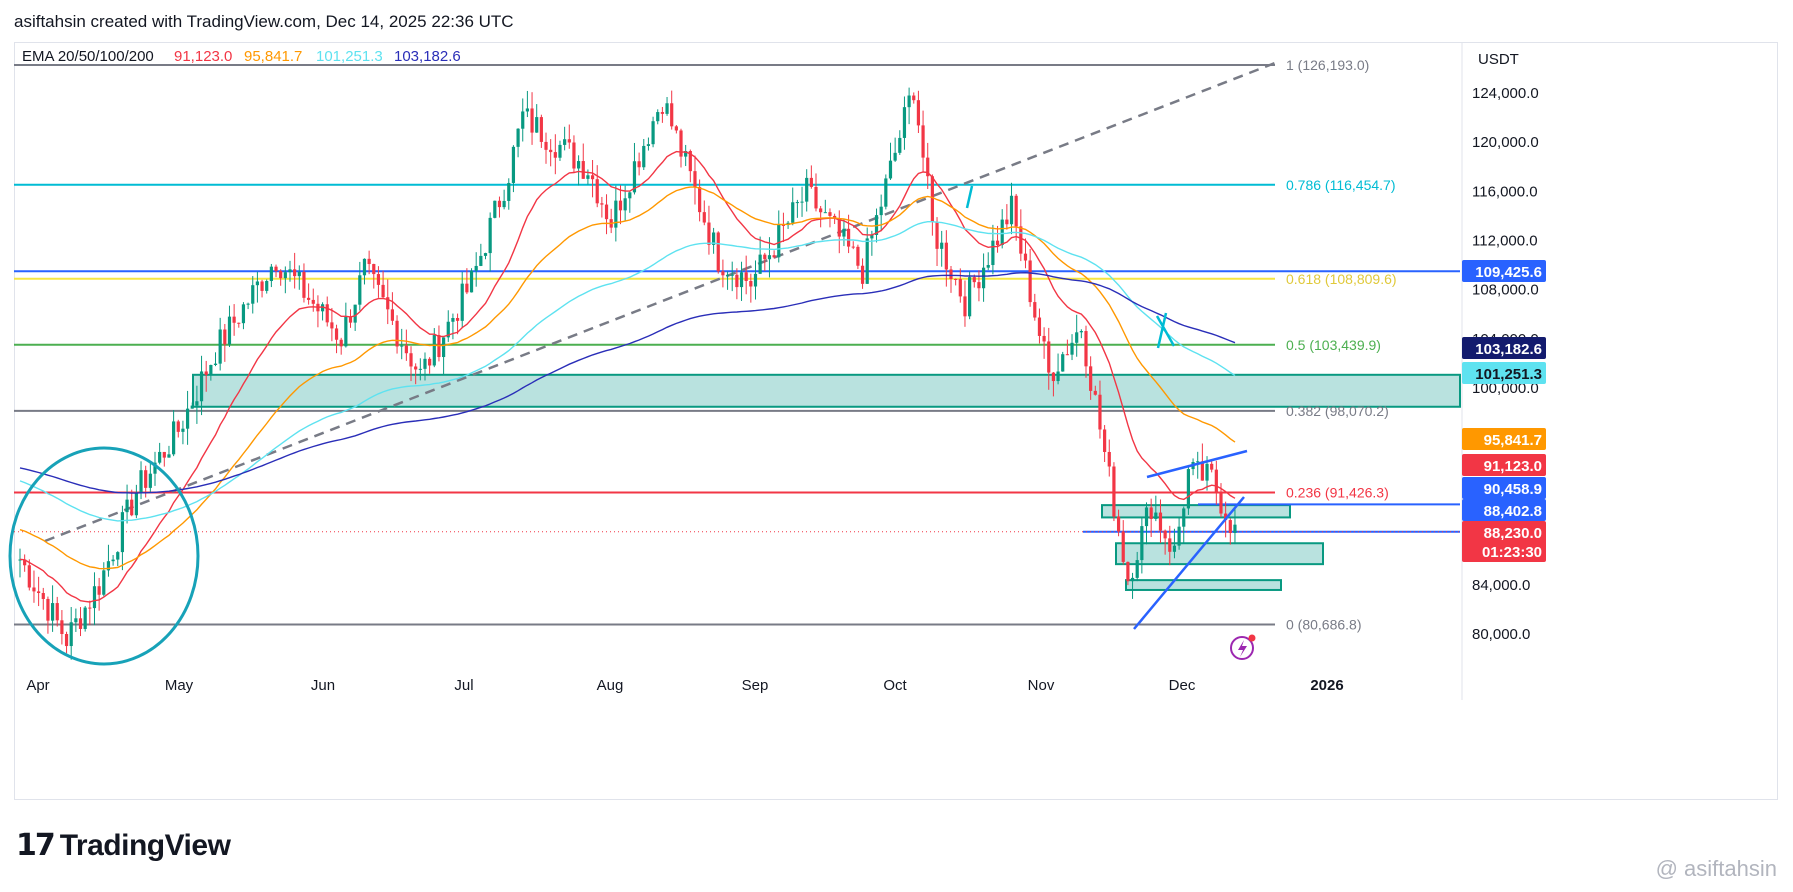  Describe the element at coordinates (1341, 185) in the screenshot. I see `fib-label-1: 0.786 (116,454.7)` at that location.